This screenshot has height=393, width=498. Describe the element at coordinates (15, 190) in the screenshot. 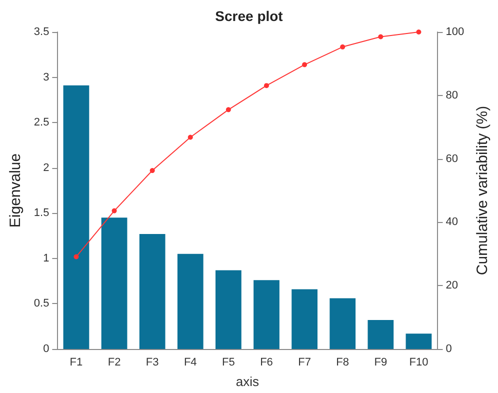

I see `y-axis-title: Eigenvalue` at that location.